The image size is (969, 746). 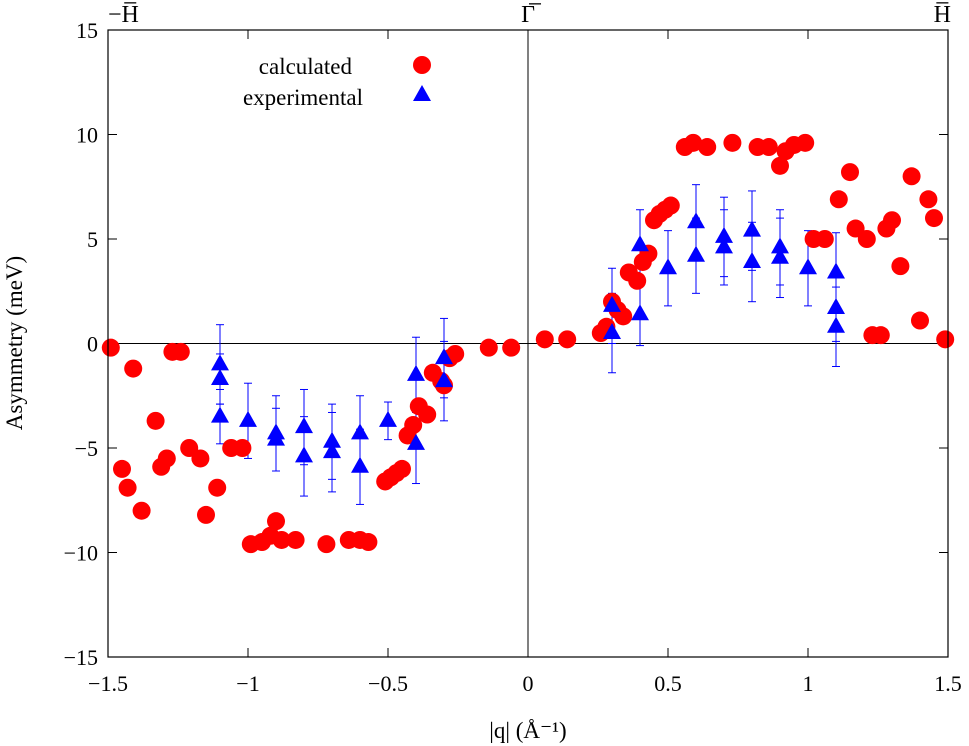 What do you see at coordinates (81, 657) in the screenshot?
I see `y-tick-label: −15` at bounding box center [81, 657].